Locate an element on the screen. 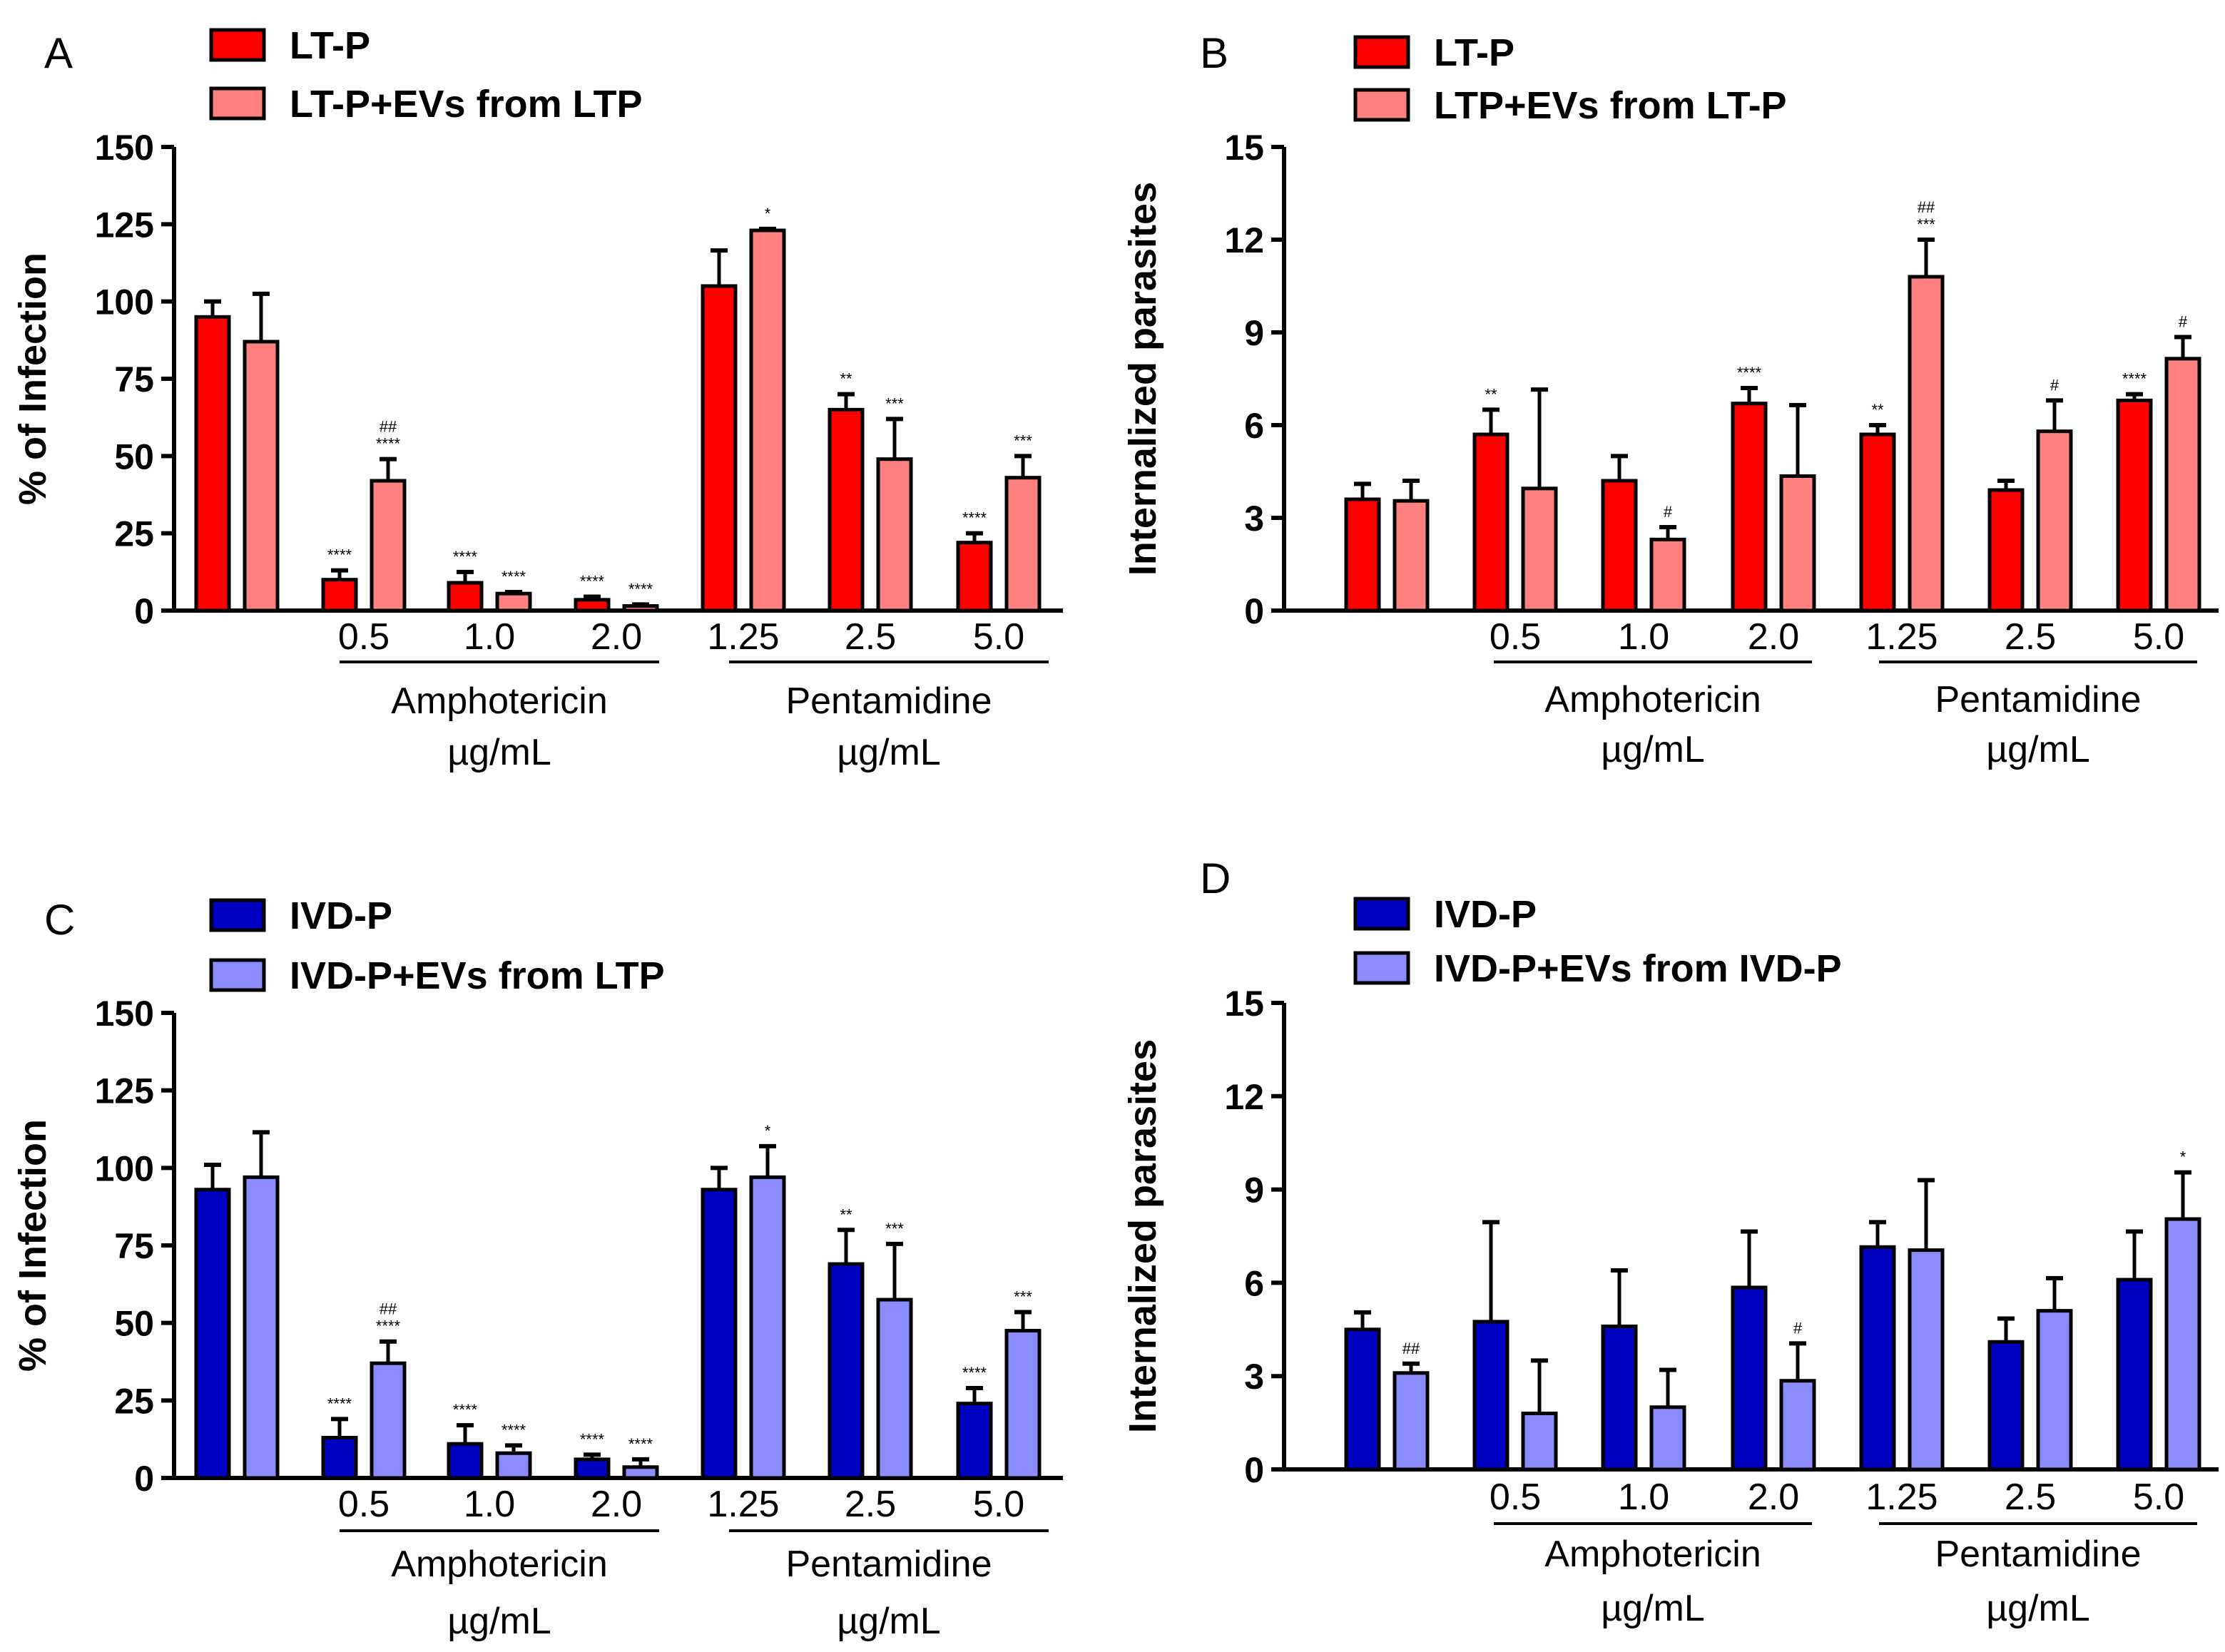 This screenshot has height=1652, width=2225. panel-letter: A is located at coordinates (58, 53).